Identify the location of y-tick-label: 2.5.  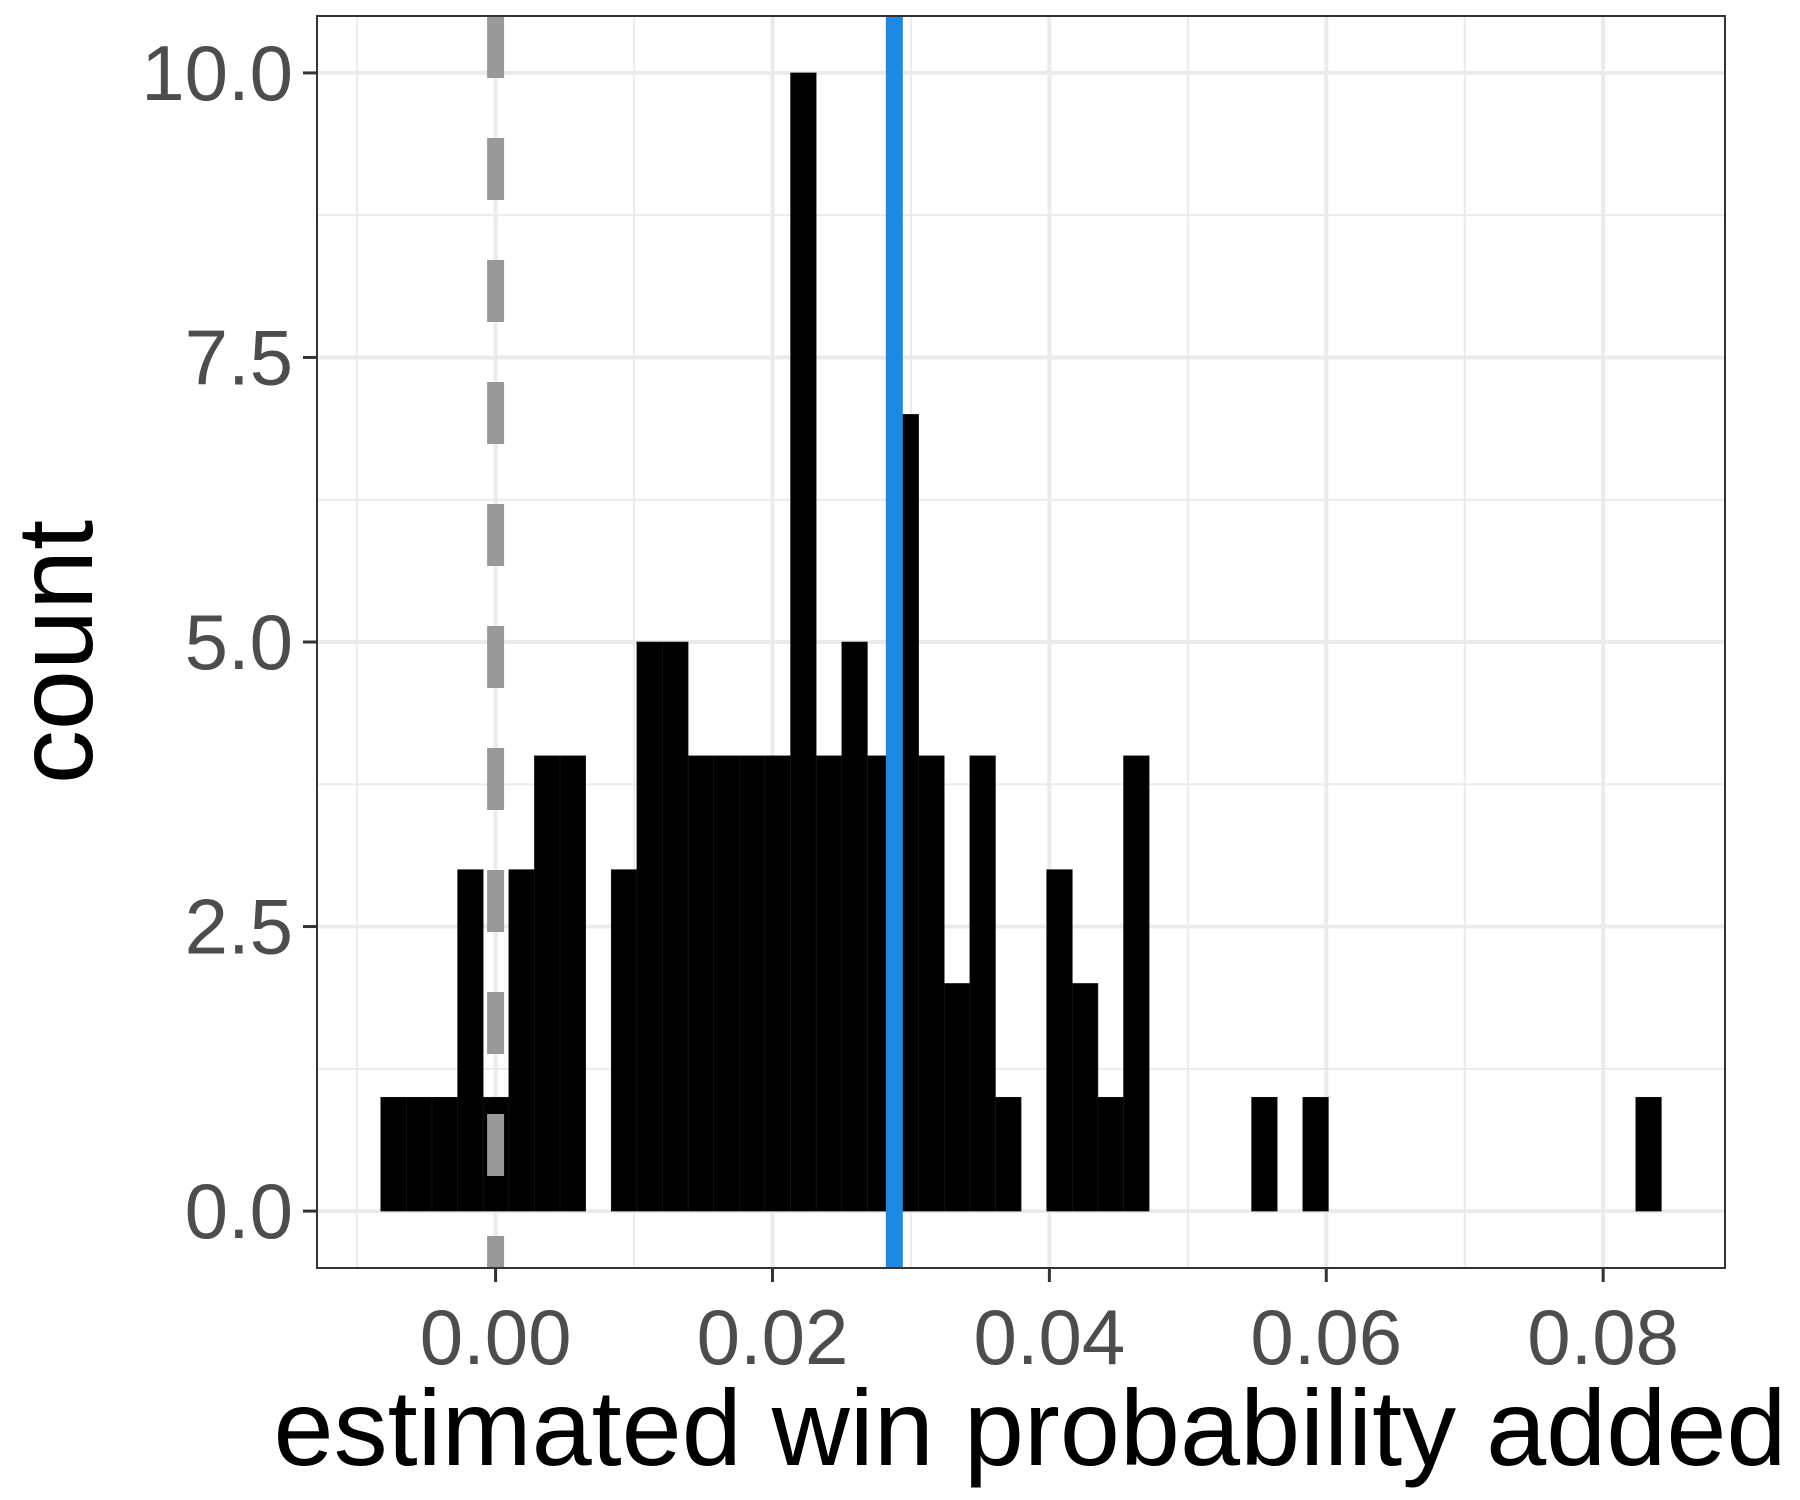
(239, 927).